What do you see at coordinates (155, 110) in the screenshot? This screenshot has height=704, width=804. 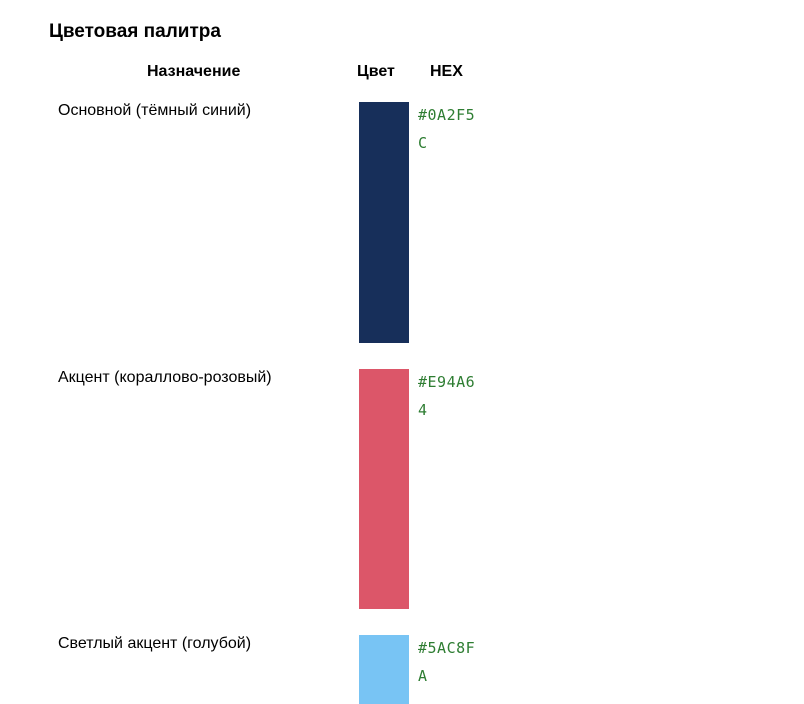 I see `color-purpose-label: Основной (тёмный синий)` at bounding box center [155, 110].